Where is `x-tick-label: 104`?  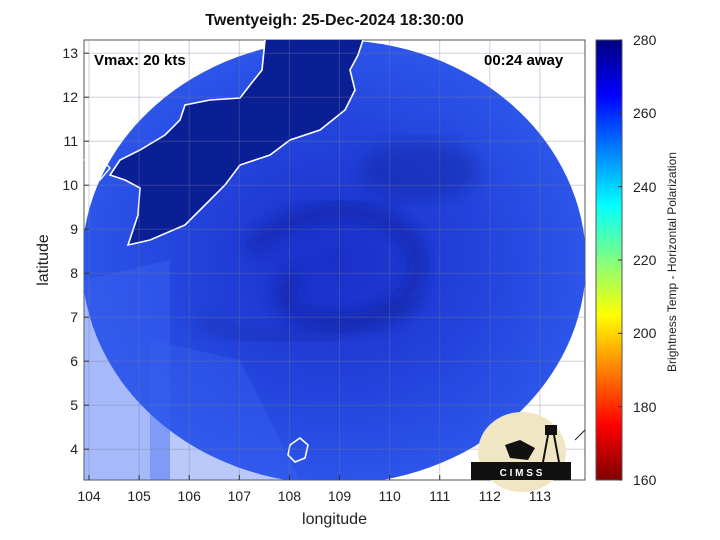 x-tick-label: 104 is located at coordinates (89, 496).